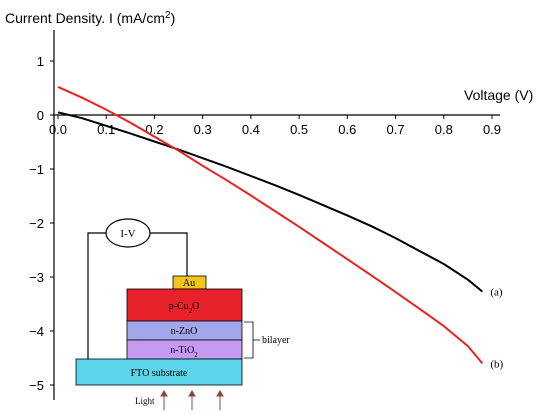 This screenshot has width=550, height=417. What do you see at coordinates (299, 129) in the screenshot?
I see `x-tick-label: 0.5` at bounding box center [299, 129].